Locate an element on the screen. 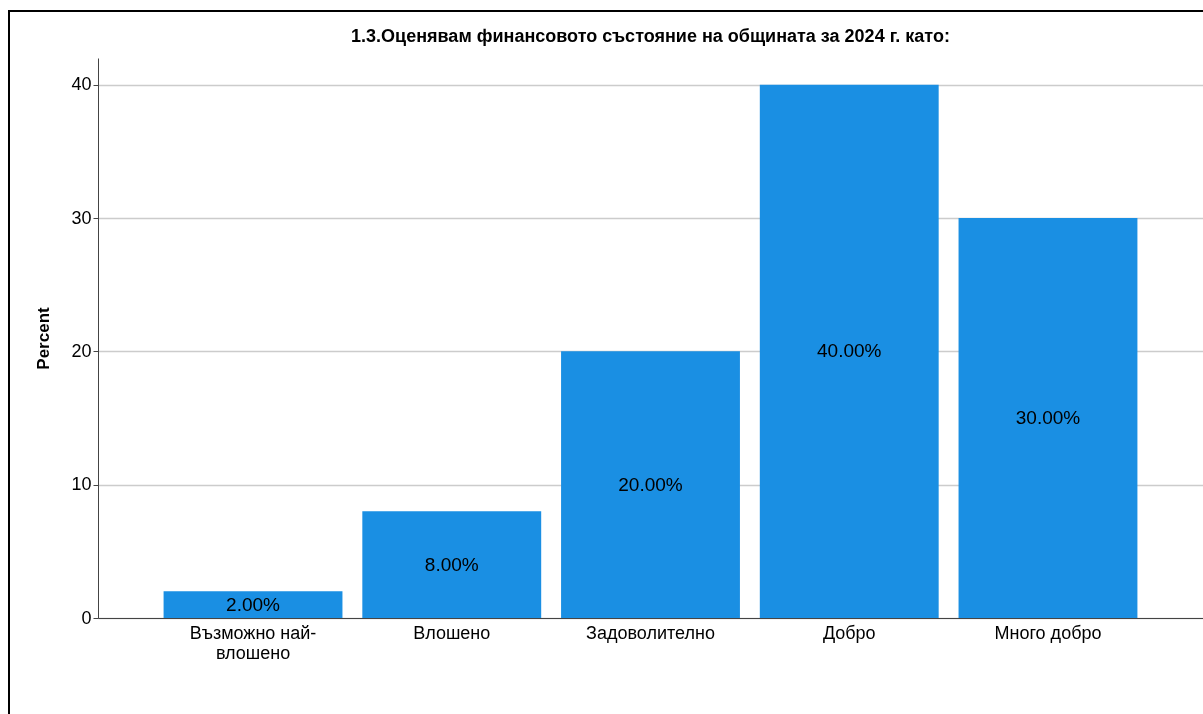 Image resolution: width=1203 pixels, height=714 pixels. y-tick-label: 40 is located at coordinates (81, 84).